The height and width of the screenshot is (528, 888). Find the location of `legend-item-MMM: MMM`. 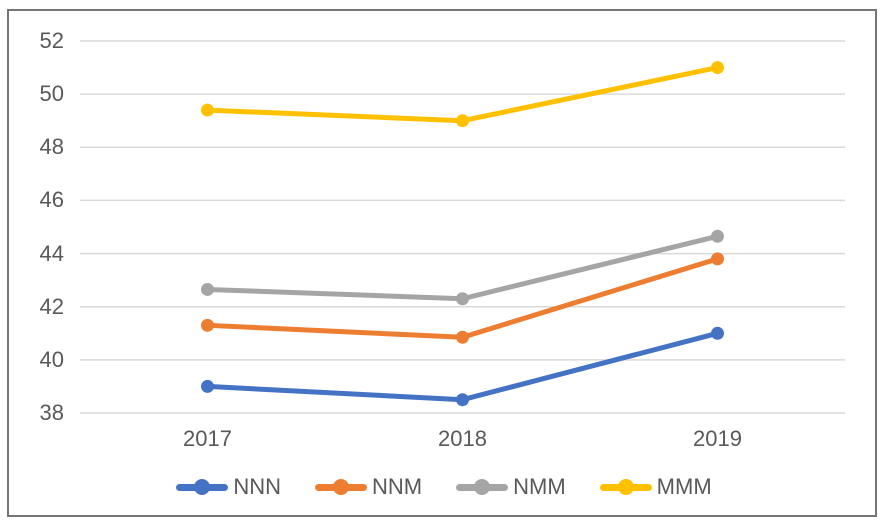

legend-item-MMM: MMM is located at coordinates (655, 487).